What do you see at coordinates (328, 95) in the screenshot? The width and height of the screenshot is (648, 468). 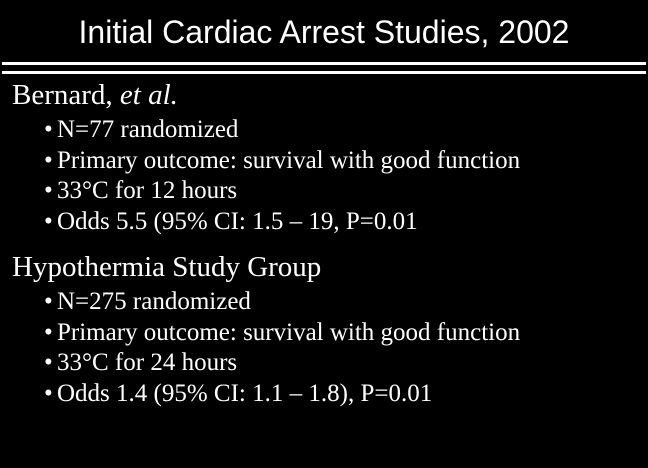 I see `section-heading: Bernard, et al.` at bounding box center [328, 95].